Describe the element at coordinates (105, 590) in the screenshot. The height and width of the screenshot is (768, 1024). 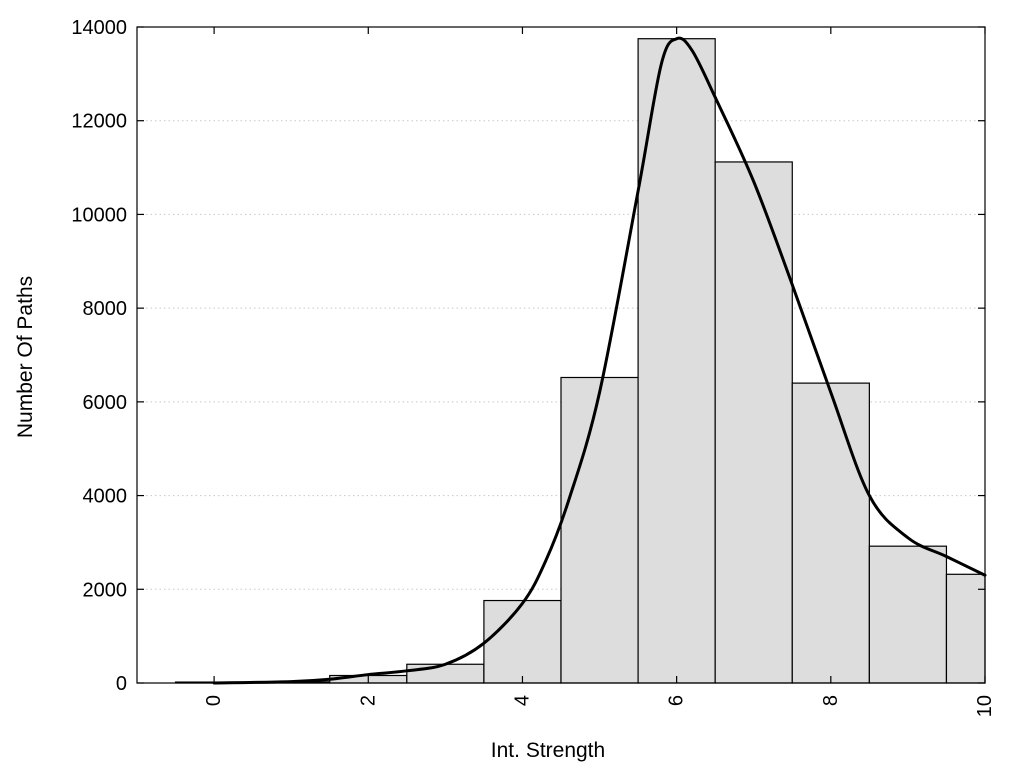
I see `y-tick-label: 2000` at that location.